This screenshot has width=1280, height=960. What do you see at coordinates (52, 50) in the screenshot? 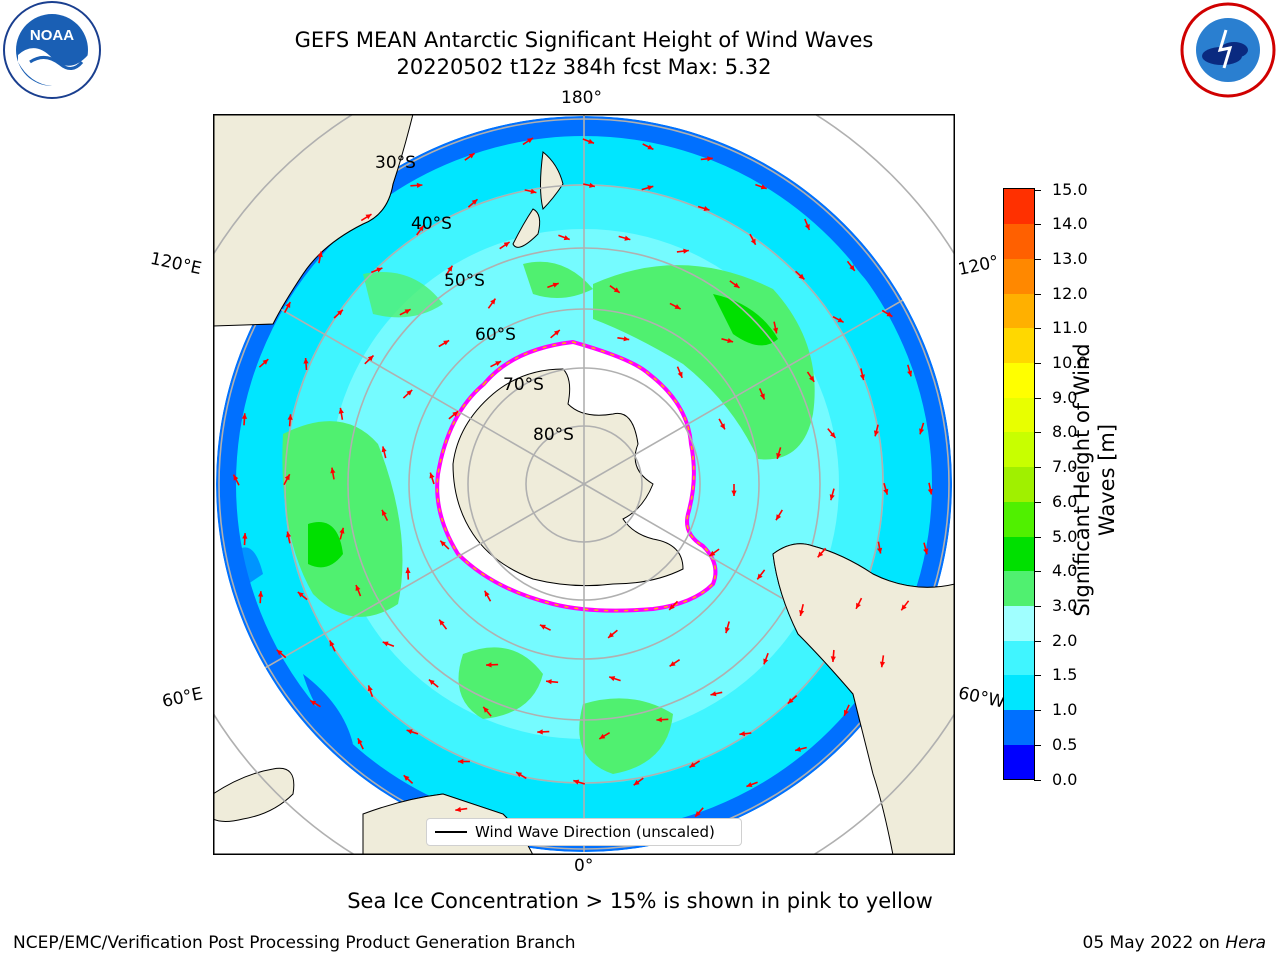
I see `noaa-logo: NOAA` at bounding box center [52, 50].